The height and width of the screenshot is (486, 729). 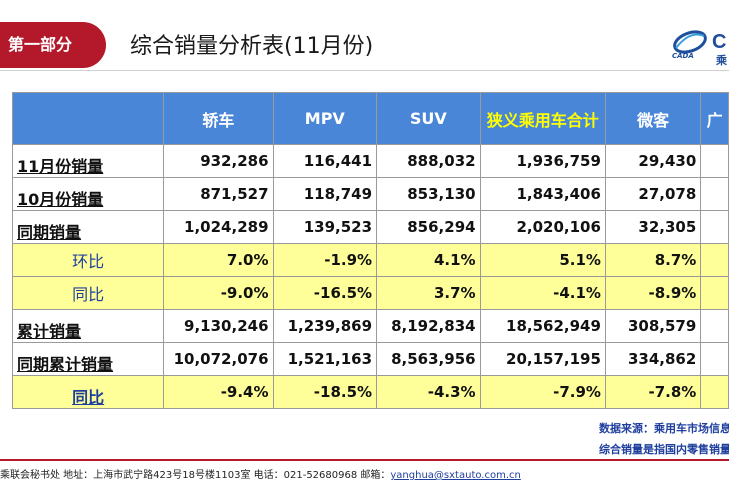 I want to click on table-cell: 20,157,195, so click(x=542, y=359).